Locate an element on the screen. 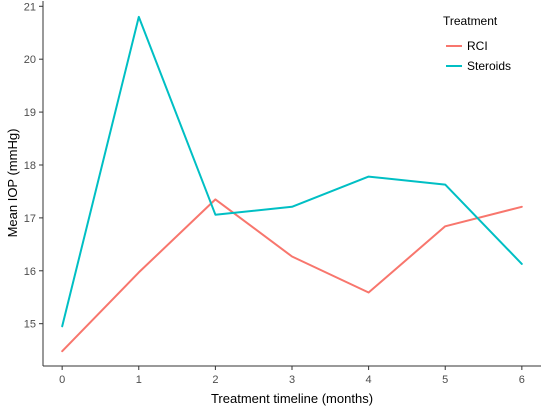  y-tick-label: 20 is located at coordinates (30, 60).